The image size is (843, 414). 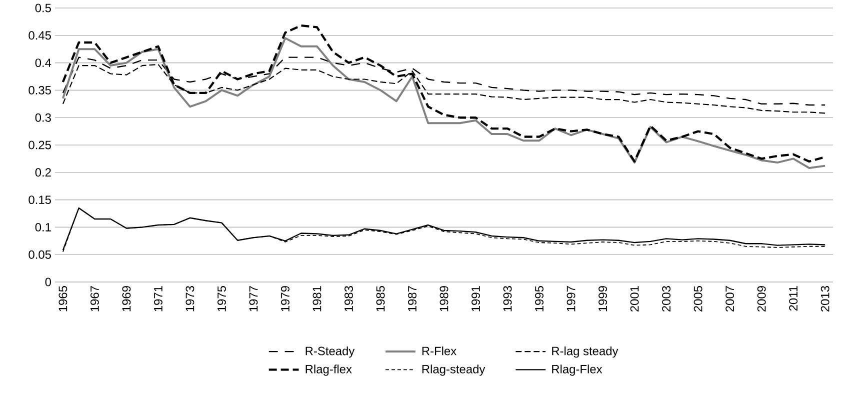 I want to click on legend-label: R-Flex, so click(x=439, y=351).